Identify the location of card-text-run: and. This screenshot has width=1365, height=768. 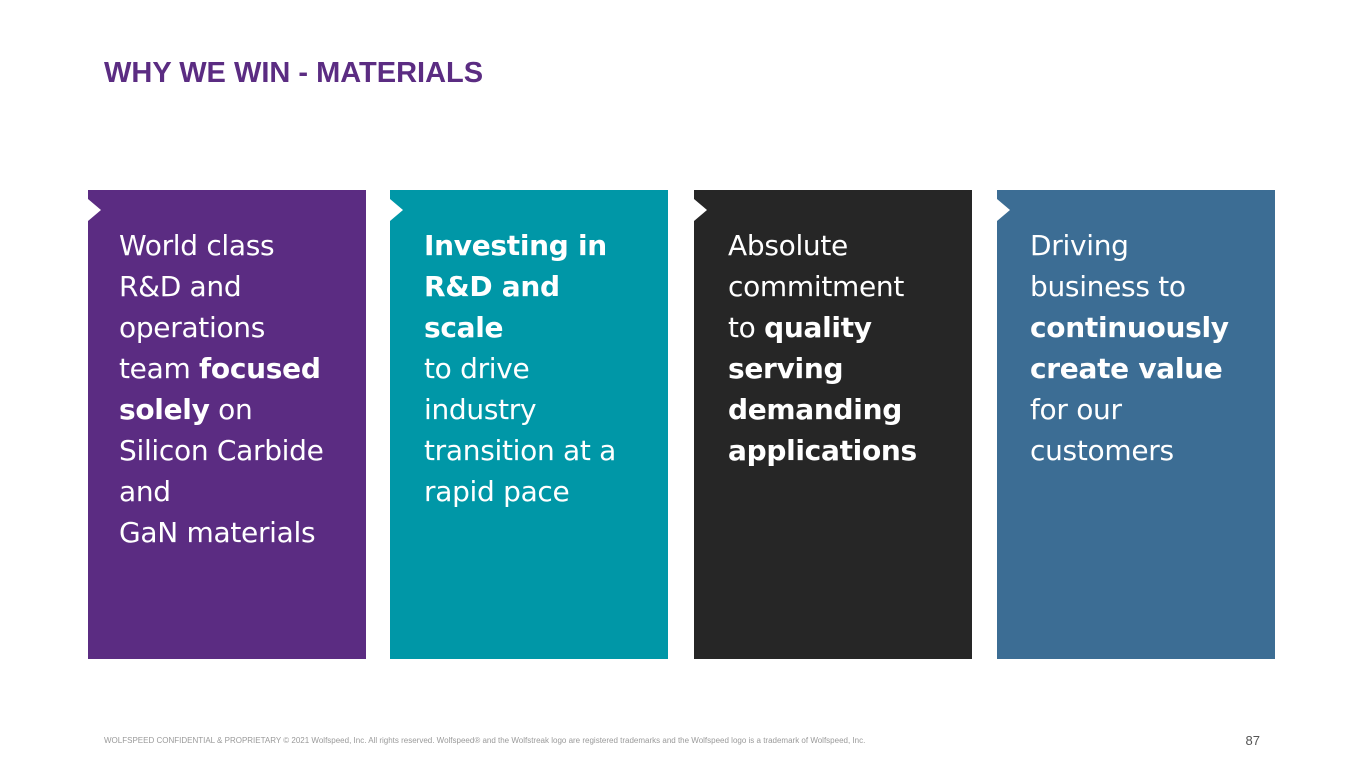
(145, 491).